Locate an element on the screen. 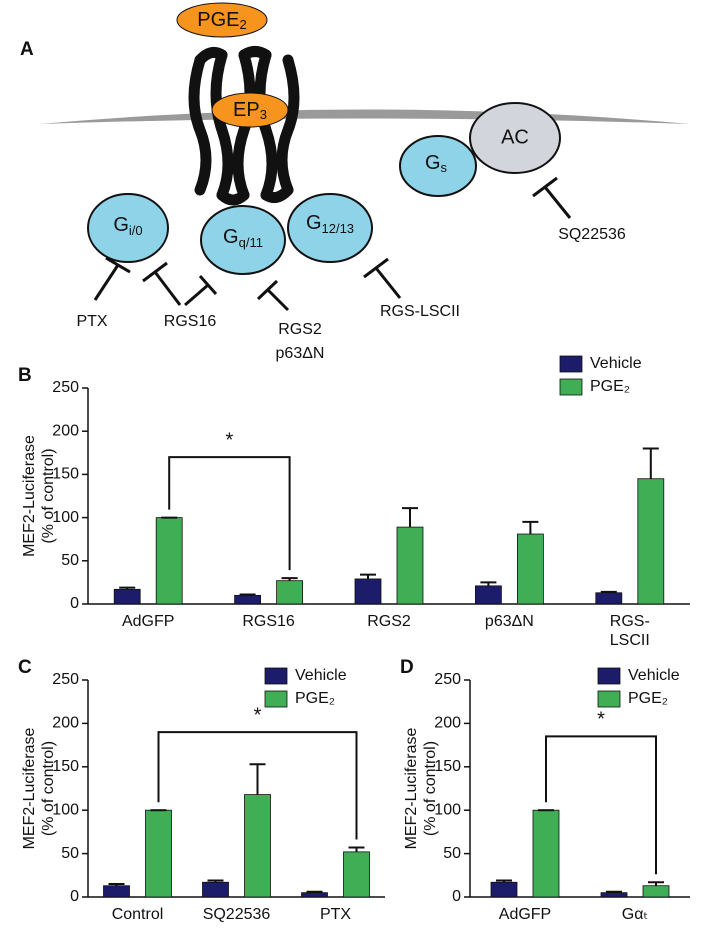 The height and width of the screenshot is (928, 709). x-tick-label: PTX is located at coordinates (335, 914).